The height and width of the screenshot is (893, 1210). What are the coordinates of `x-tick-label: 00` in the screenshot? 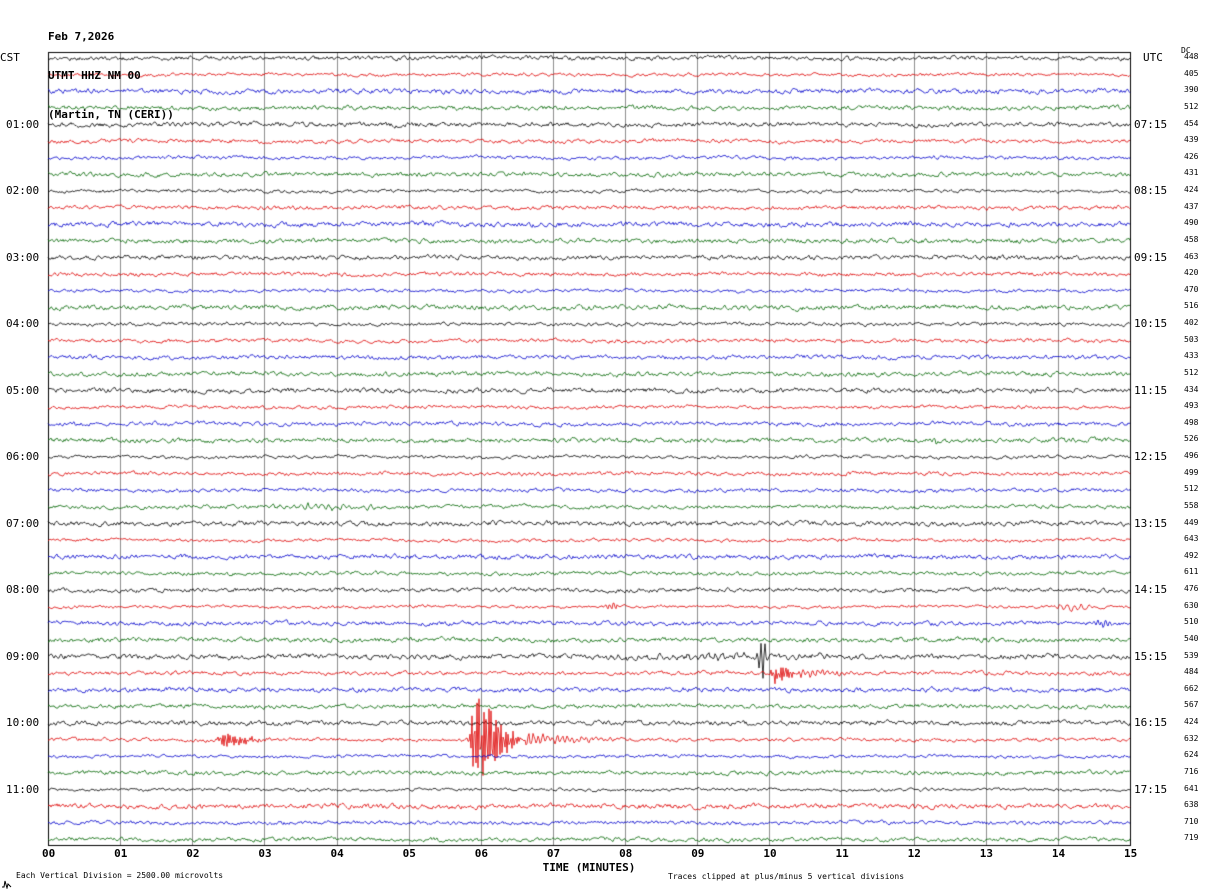 It's located at (49, 853).